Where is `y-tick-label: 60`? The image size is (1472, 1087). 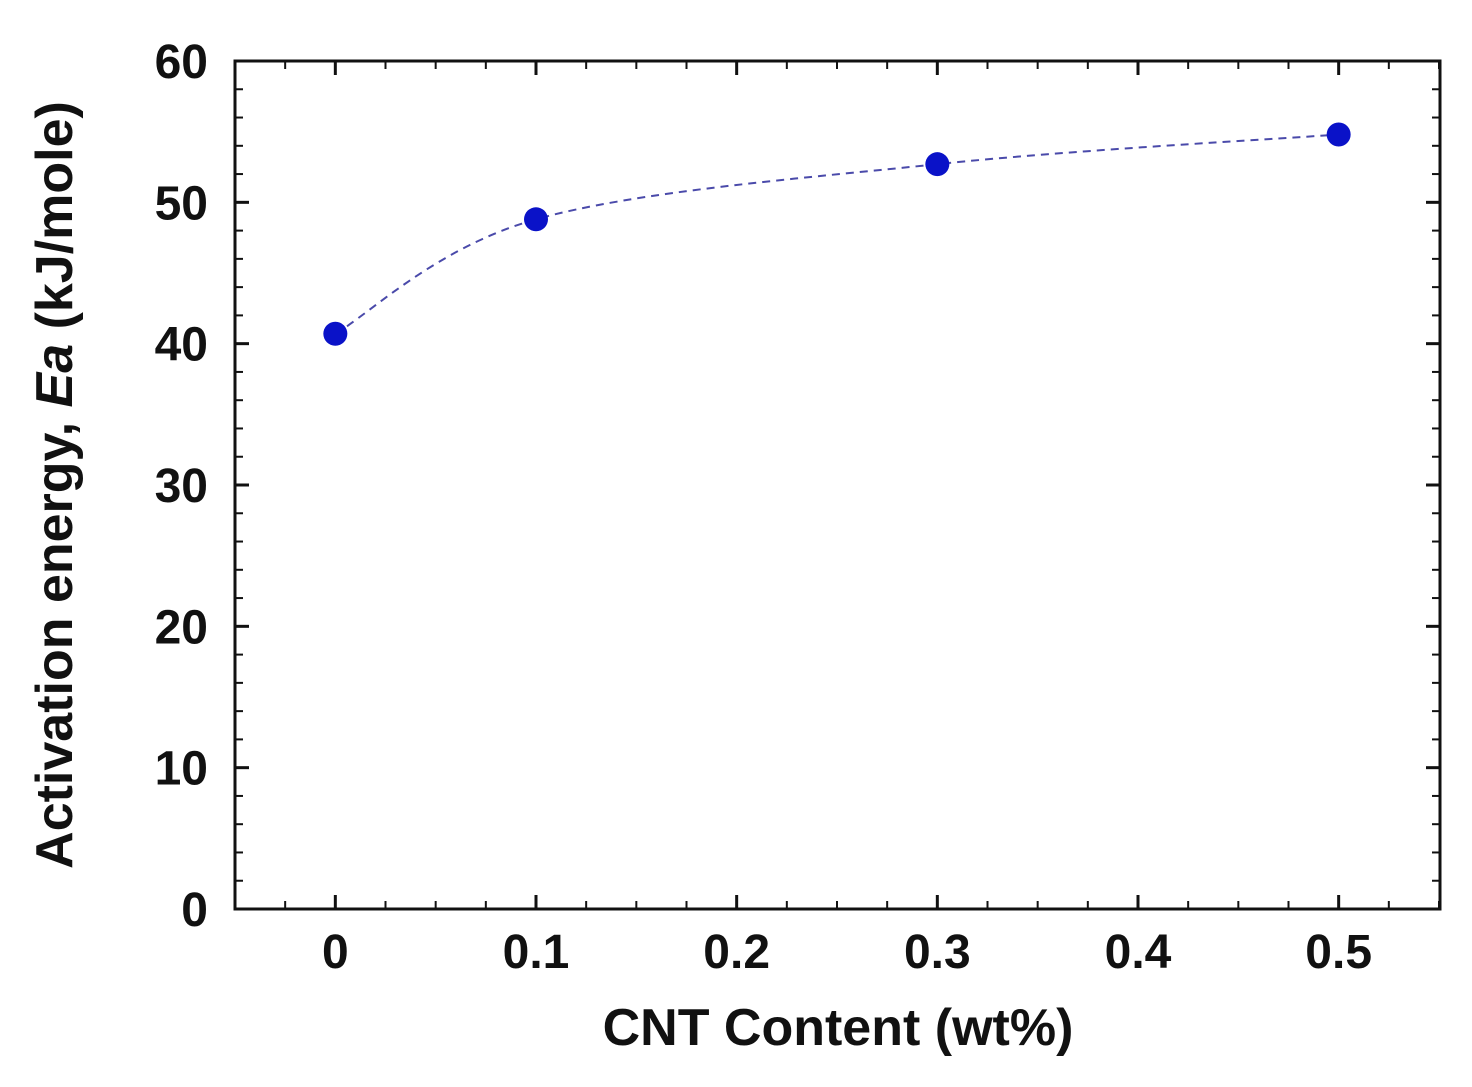
y-tick-label: 60 is located at coordinates (181, 62).